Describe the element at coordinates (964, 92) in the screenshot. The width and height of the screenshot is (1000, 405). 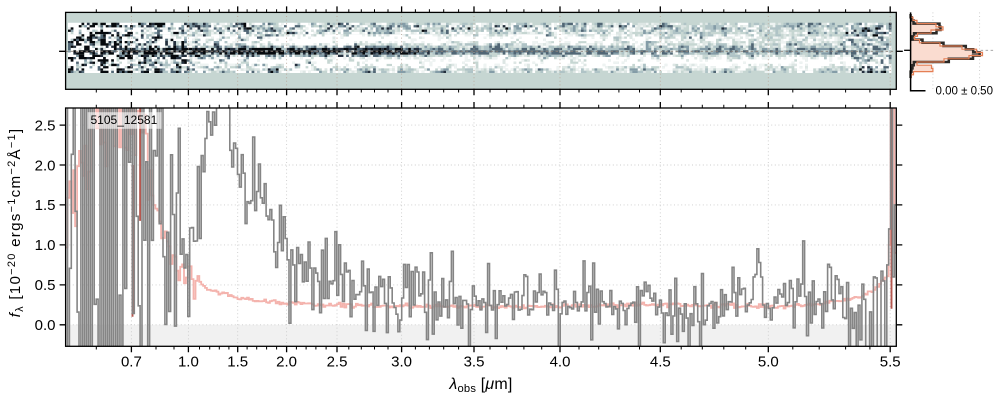
I see `svg-text: 0.00 ± 0.50` at that location.